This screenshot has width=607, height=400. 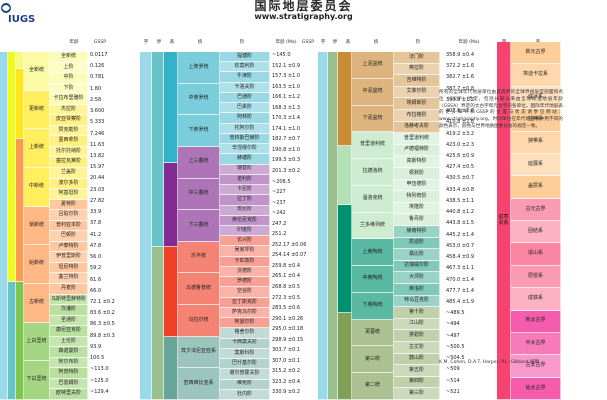 What do you see at coordinates (96, 279) in the screenshot?
I see `p1-age-20: 61.6` at bounding box center [96, 279].